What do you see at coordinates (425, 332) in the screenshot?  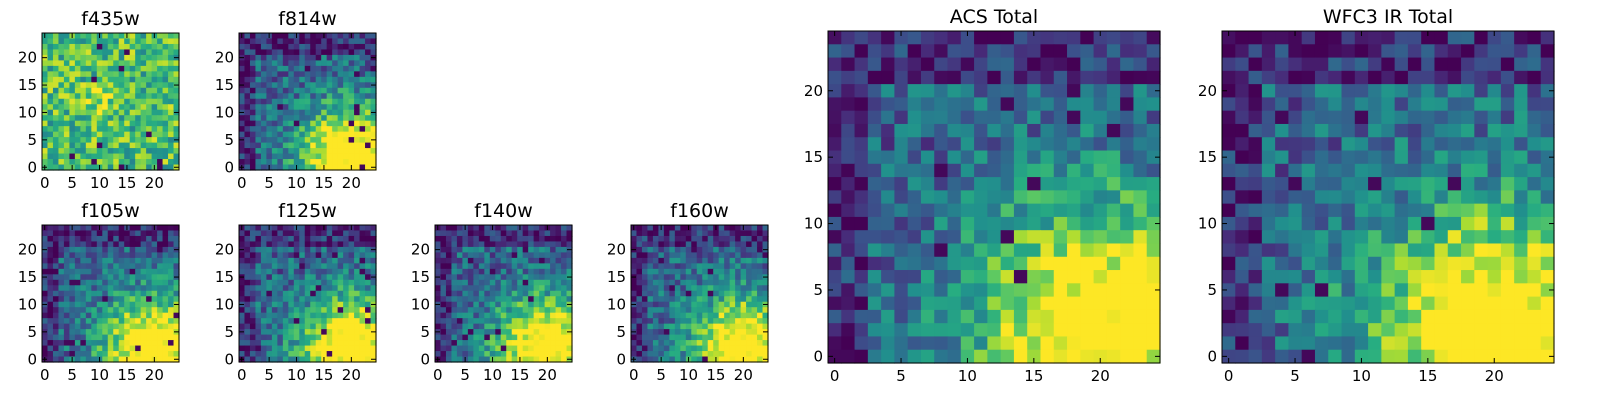 I see `y-tick-label: 5` at bounding box center [425, 332].